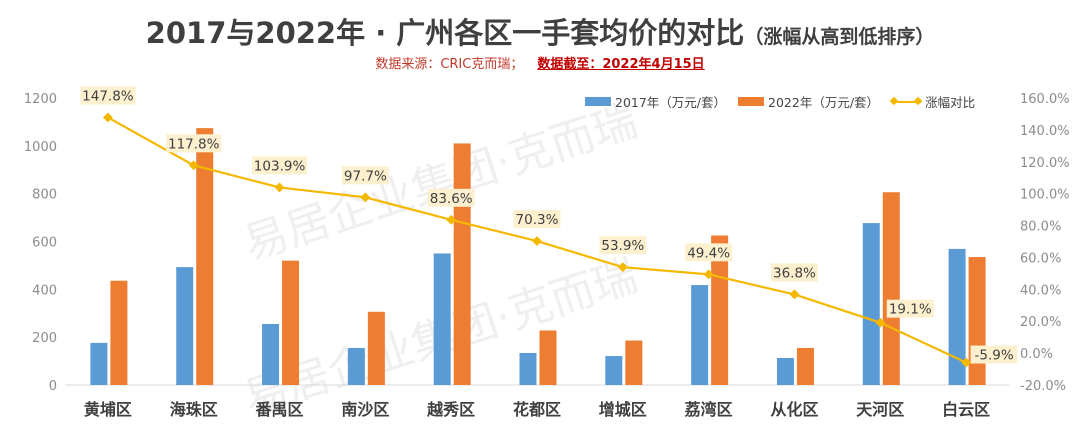 This screenshot has width=1080, height=440. I want to click on legend-label-2017: 2017年（万元/套）, so click(671, 102).